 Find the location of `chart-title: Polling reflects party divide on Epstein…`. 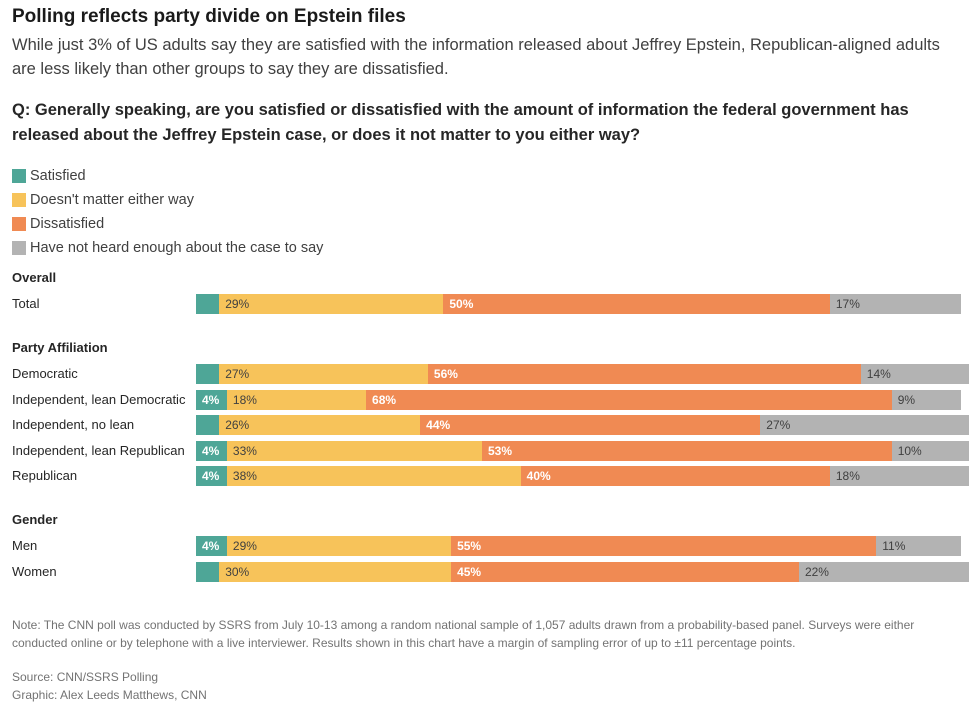

chart-title: Polling reflects party divide on Epstein… is located at coordinates (209, 16).